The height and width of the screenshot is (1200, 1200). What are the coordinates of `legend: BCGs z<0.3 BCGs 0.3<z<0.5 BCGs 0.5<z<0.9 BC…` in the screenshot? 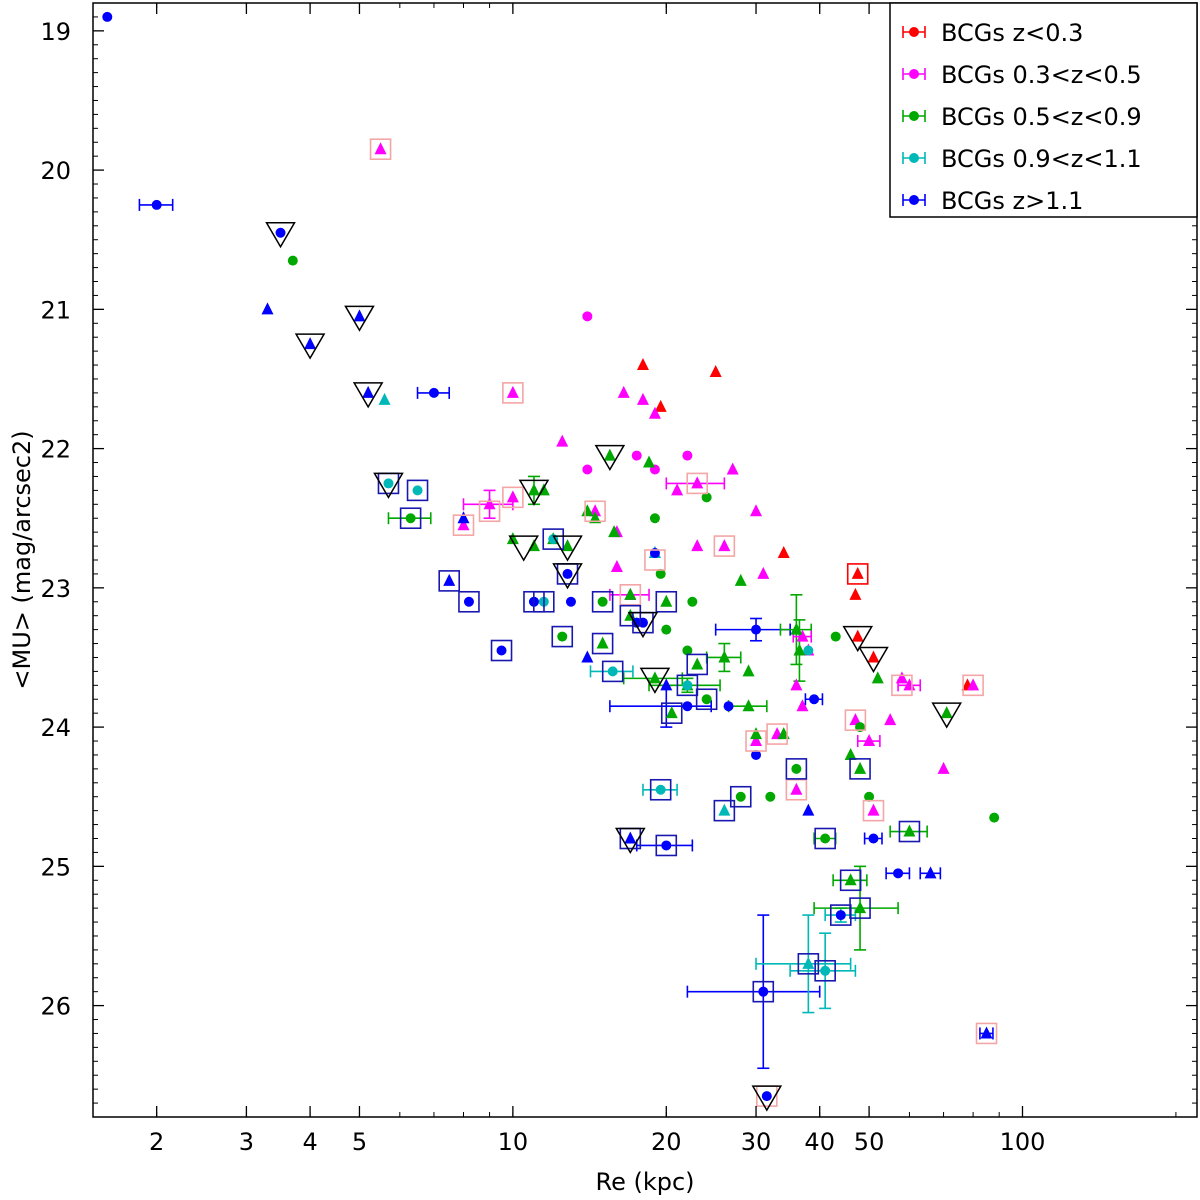 It's located at (1043, 110).